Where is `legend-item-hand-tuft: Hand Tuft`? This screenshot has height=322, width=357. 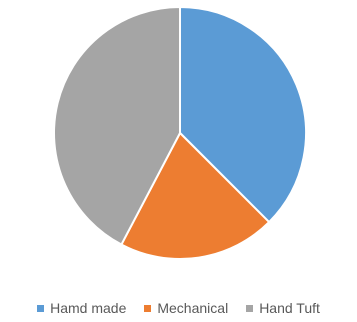 legend-item-hand-tuft: Hand Tuft is located at coordinates (283, 308).